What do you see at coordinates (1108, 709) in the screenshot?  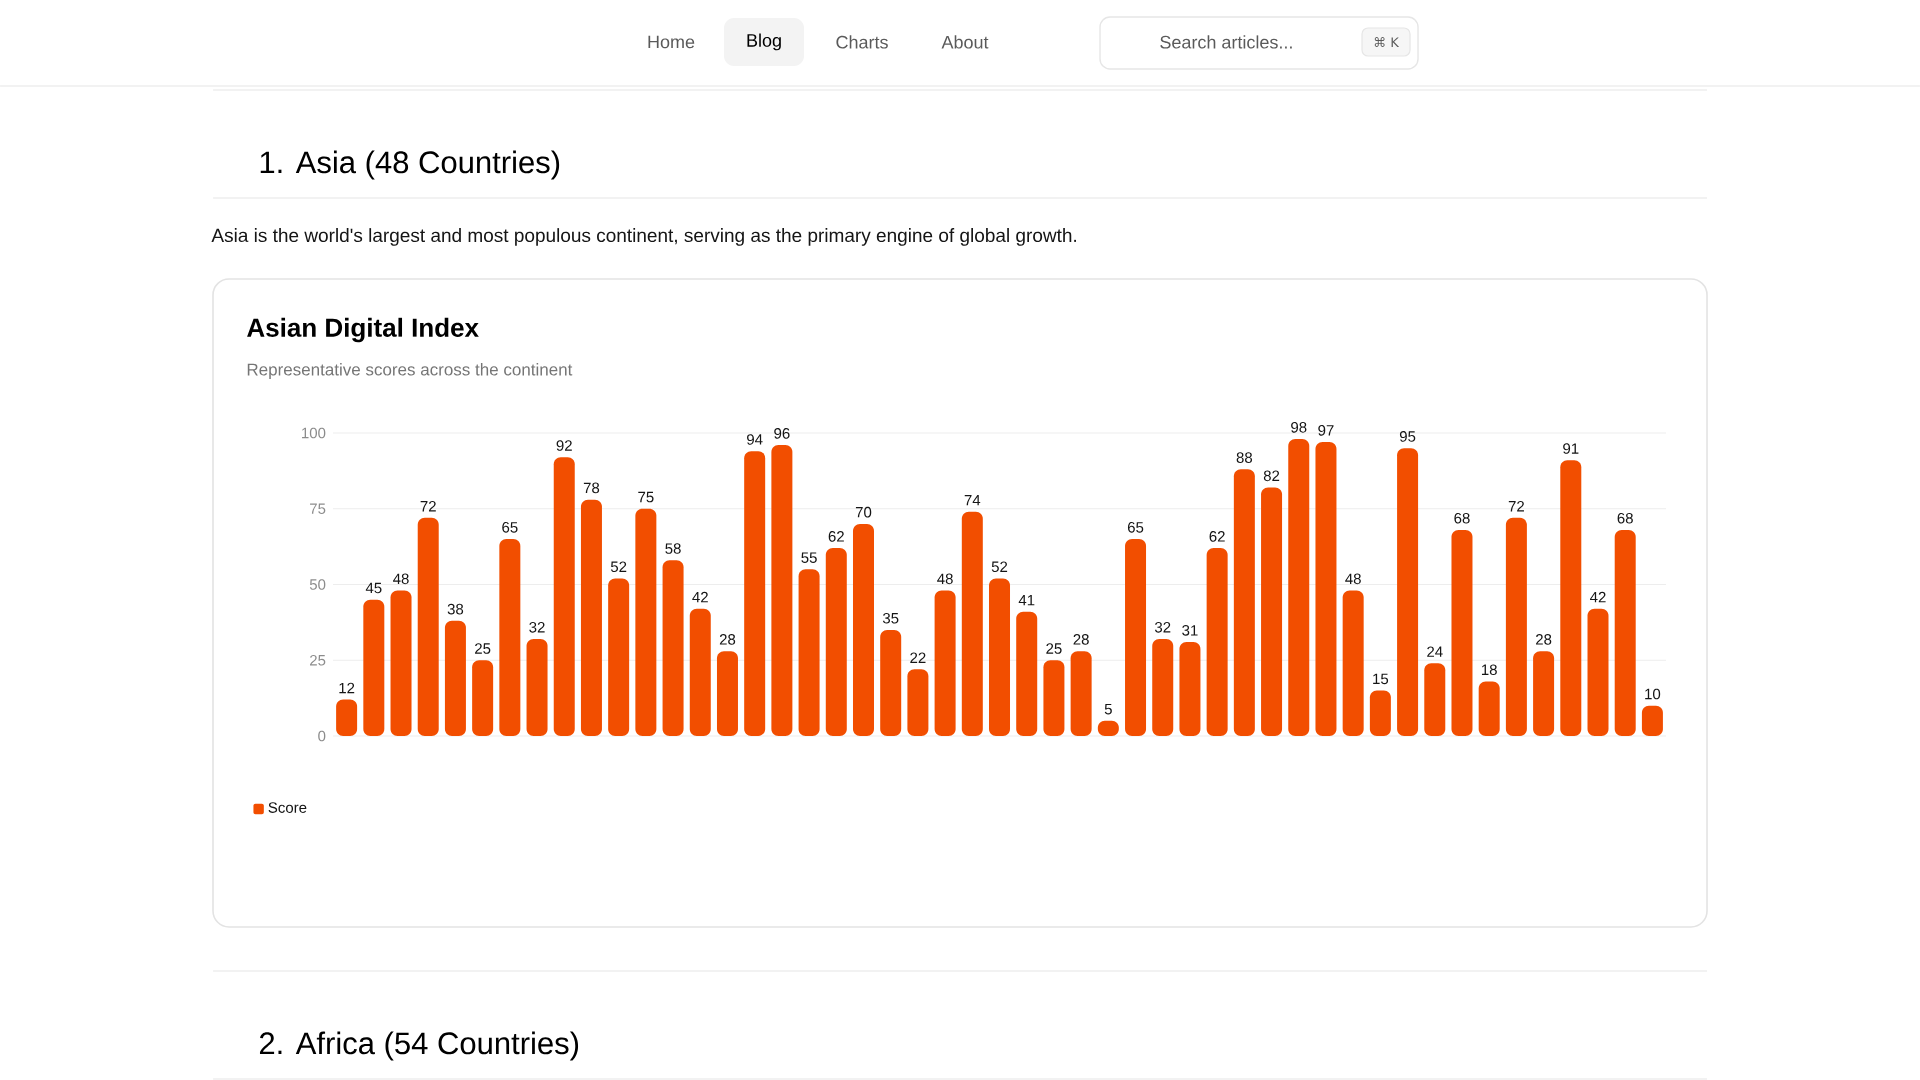 I see `data-label: 5` at bounding box center [1108, 709].